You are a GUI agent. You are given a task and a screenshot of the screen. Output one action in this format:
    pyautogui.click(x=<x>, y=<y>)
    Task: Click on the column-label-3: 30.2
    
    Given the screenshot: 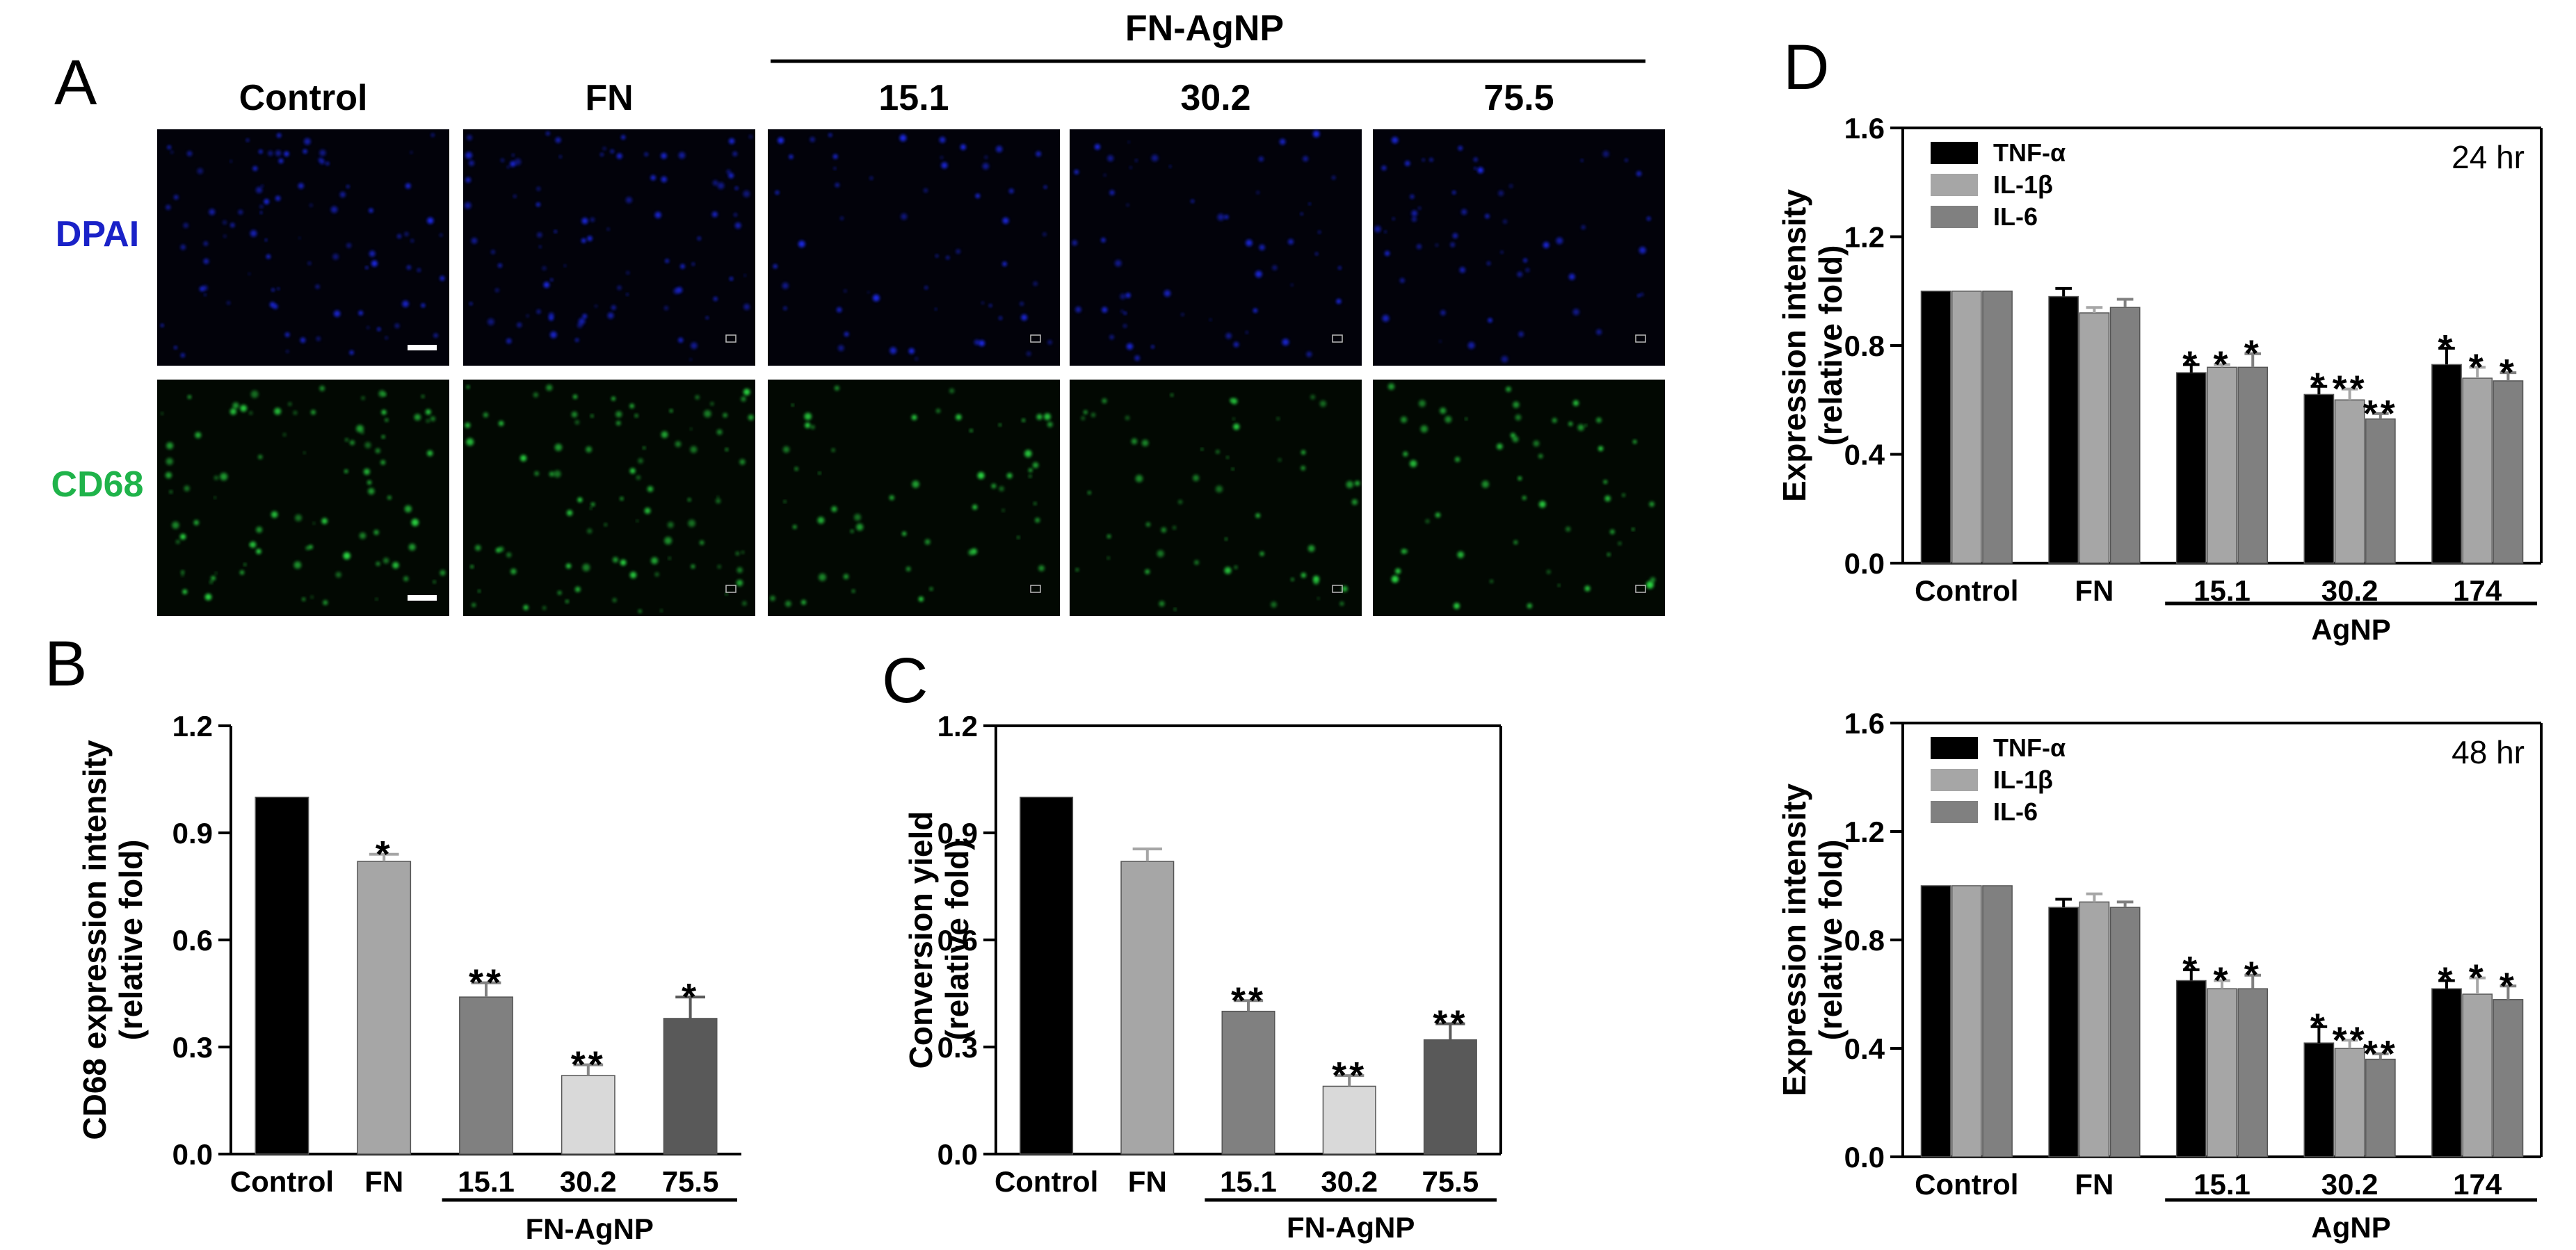 What is the action you would take?
    pyautogui.click(x=1215, y=98)
    